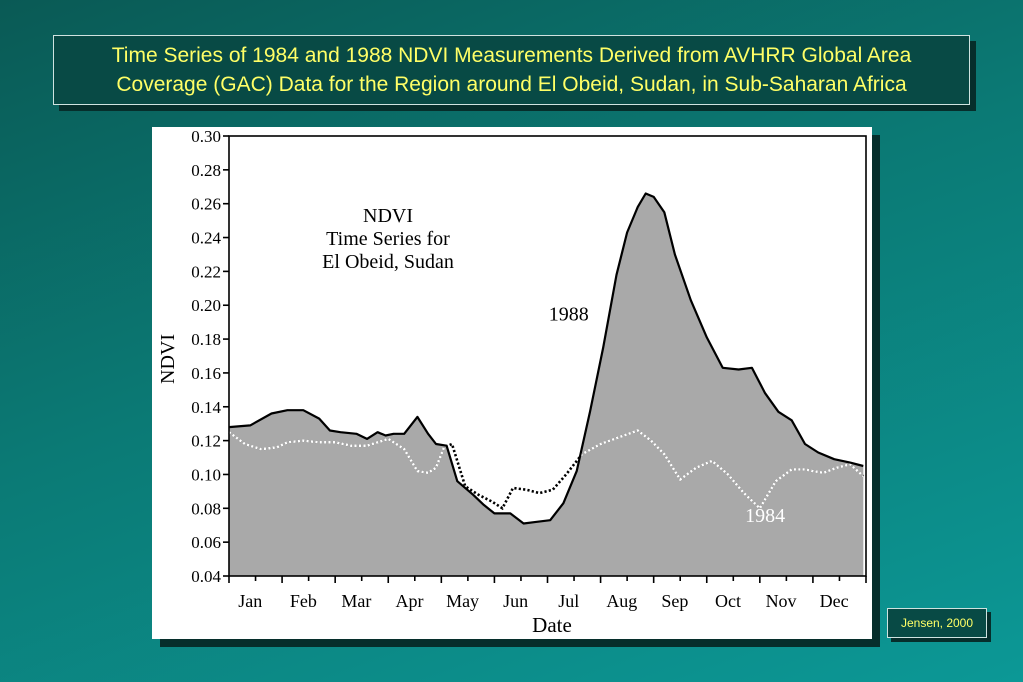  Describe the element at coordinates (569, 314) in the screenshot. I see `series-label-1988: 1988` at that location.